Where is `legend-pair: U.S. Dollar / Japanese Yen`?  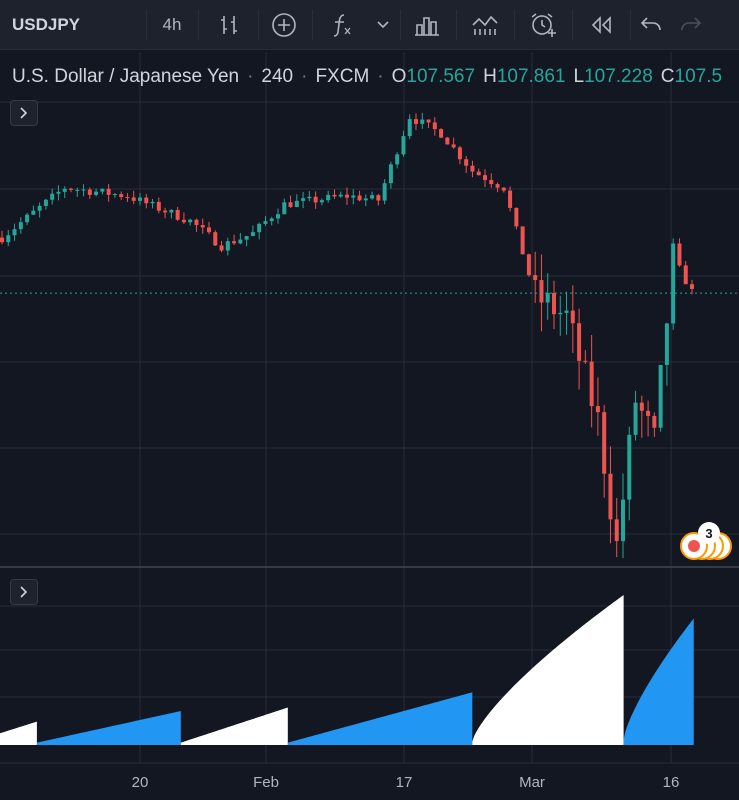
legend-pair: U.S. Dollar / Japanese Yen is located at coordinates (126, 76).